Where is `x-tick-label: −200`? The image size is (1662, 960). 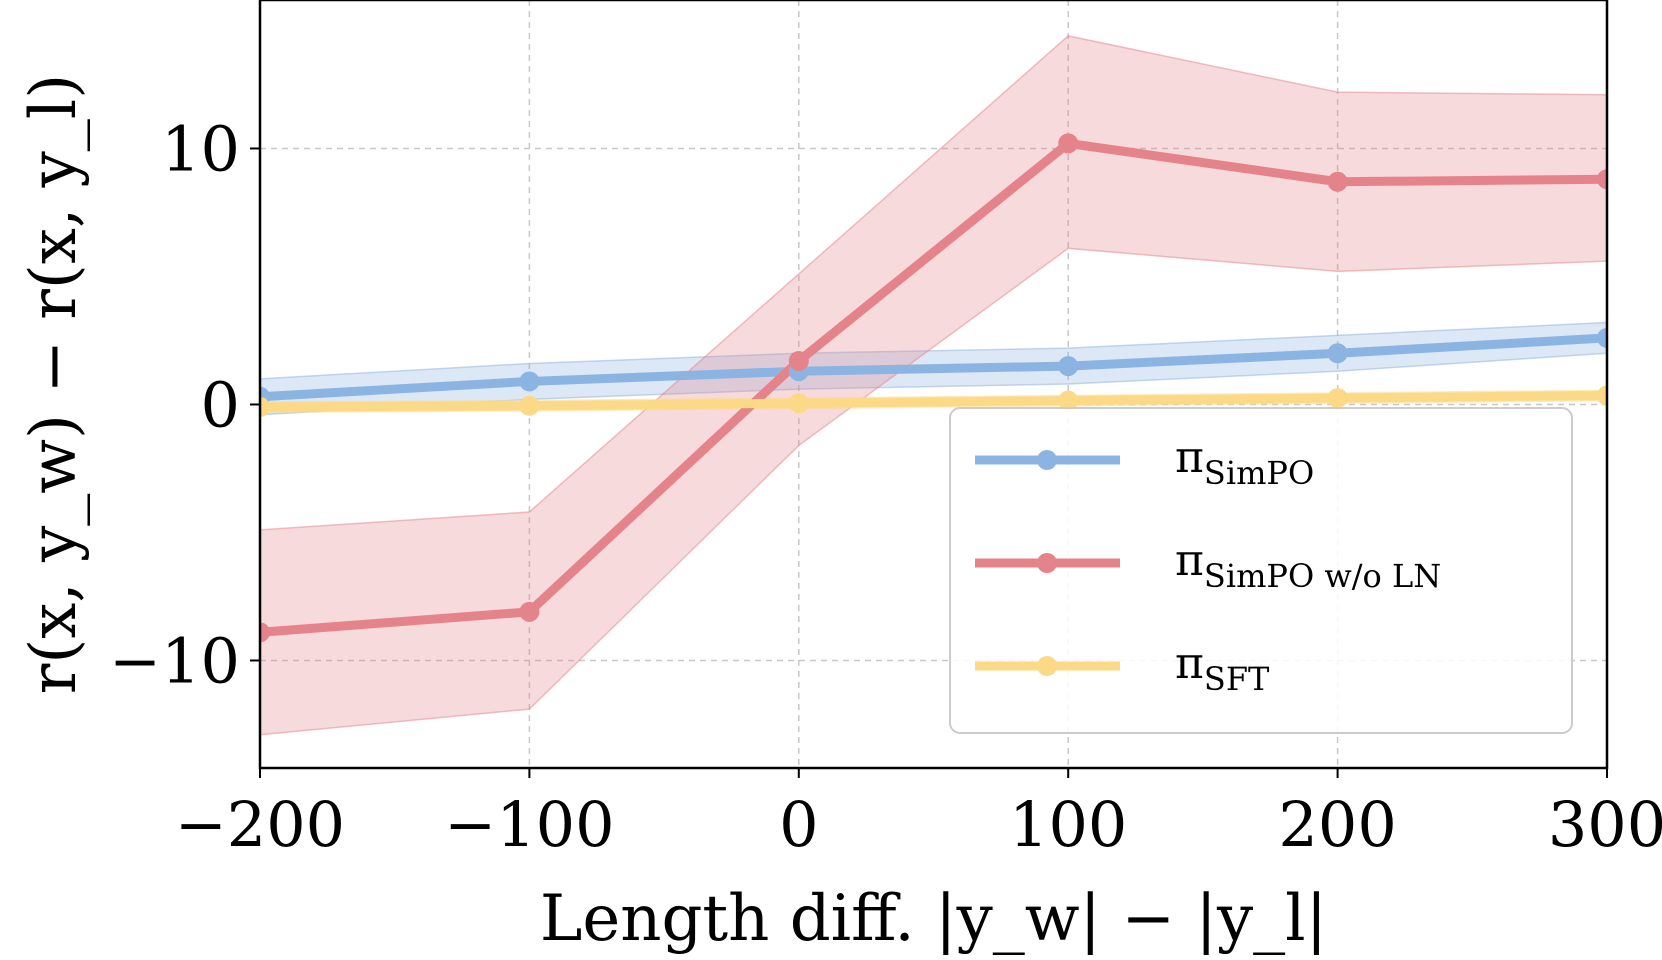
x-tick-label: −200 is located at coordinates (260, 824).